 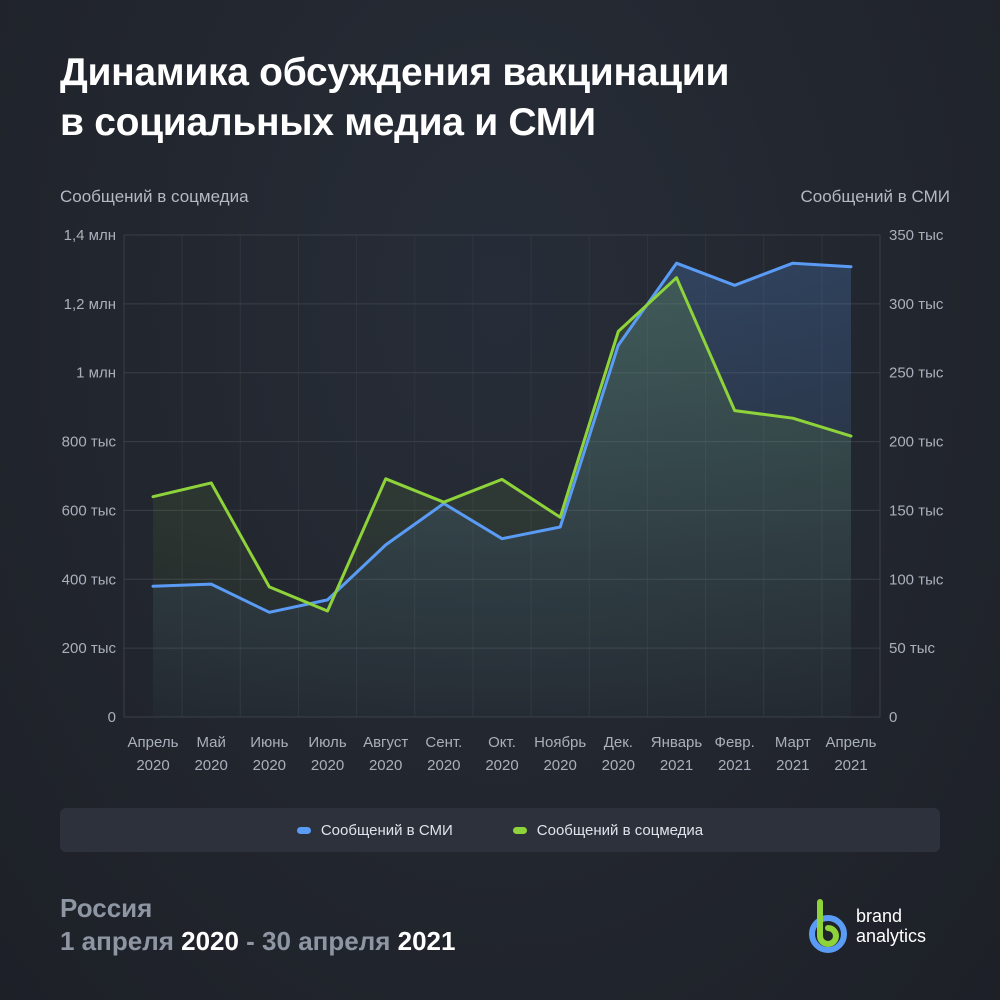 What do you see at coordinates (916, 373) in the screenshot?
I see `right-tick-label: 250 тыс` at bounding box center [916, 373].